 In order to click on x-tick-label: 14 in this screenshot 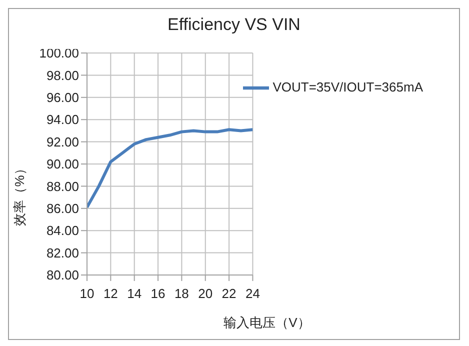, I will do `click(134, 294)`.